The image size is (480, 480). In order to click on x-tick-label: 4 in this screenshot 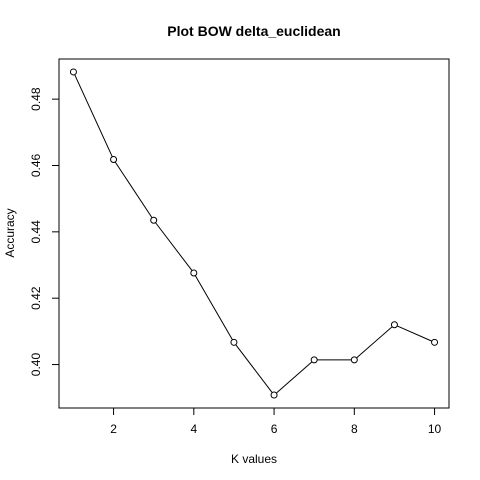, I will do `click(193, 429)`.